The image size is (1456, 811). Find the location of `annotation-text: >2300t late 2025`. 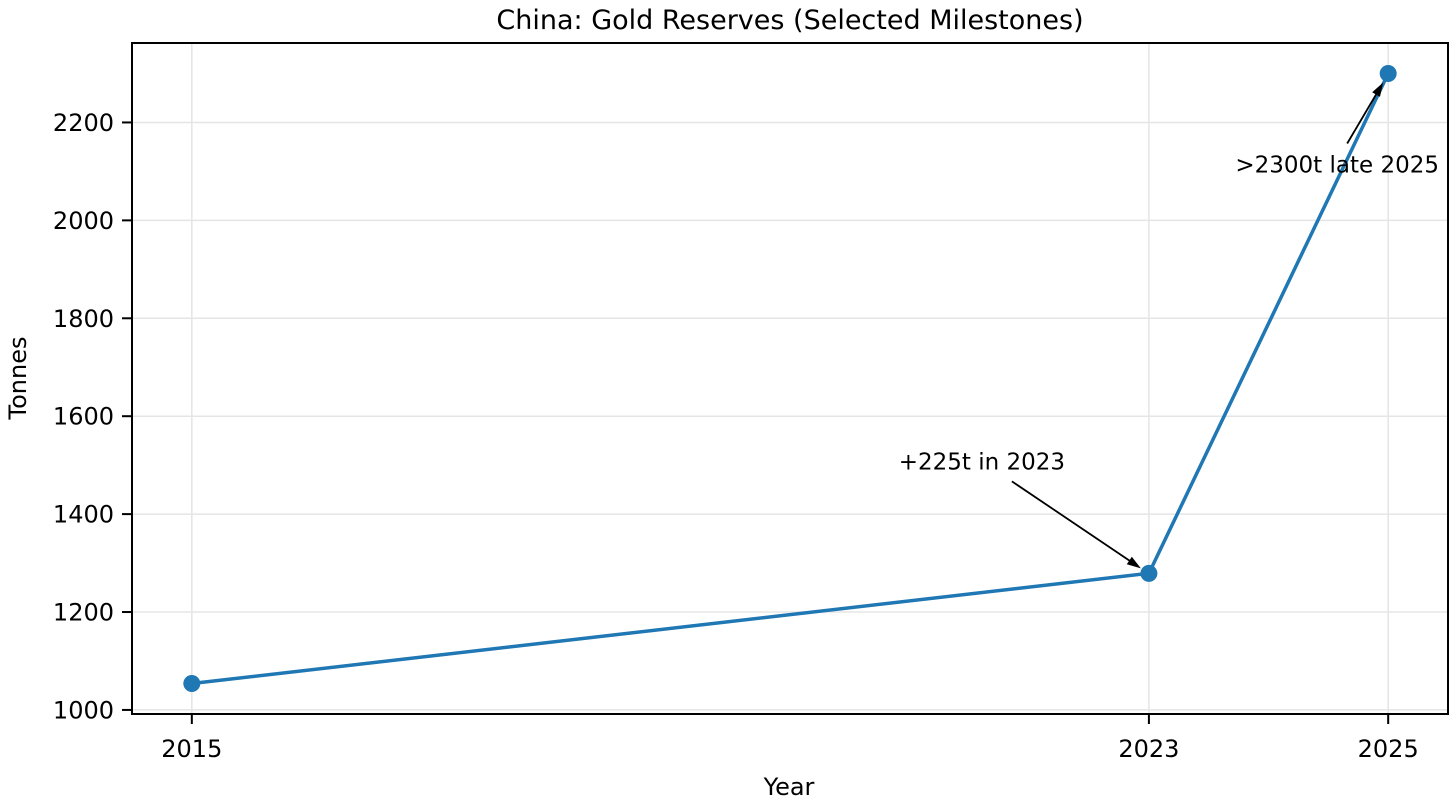

annotation-text: >2300t late 2025 is located at coordinates (1337, 166).